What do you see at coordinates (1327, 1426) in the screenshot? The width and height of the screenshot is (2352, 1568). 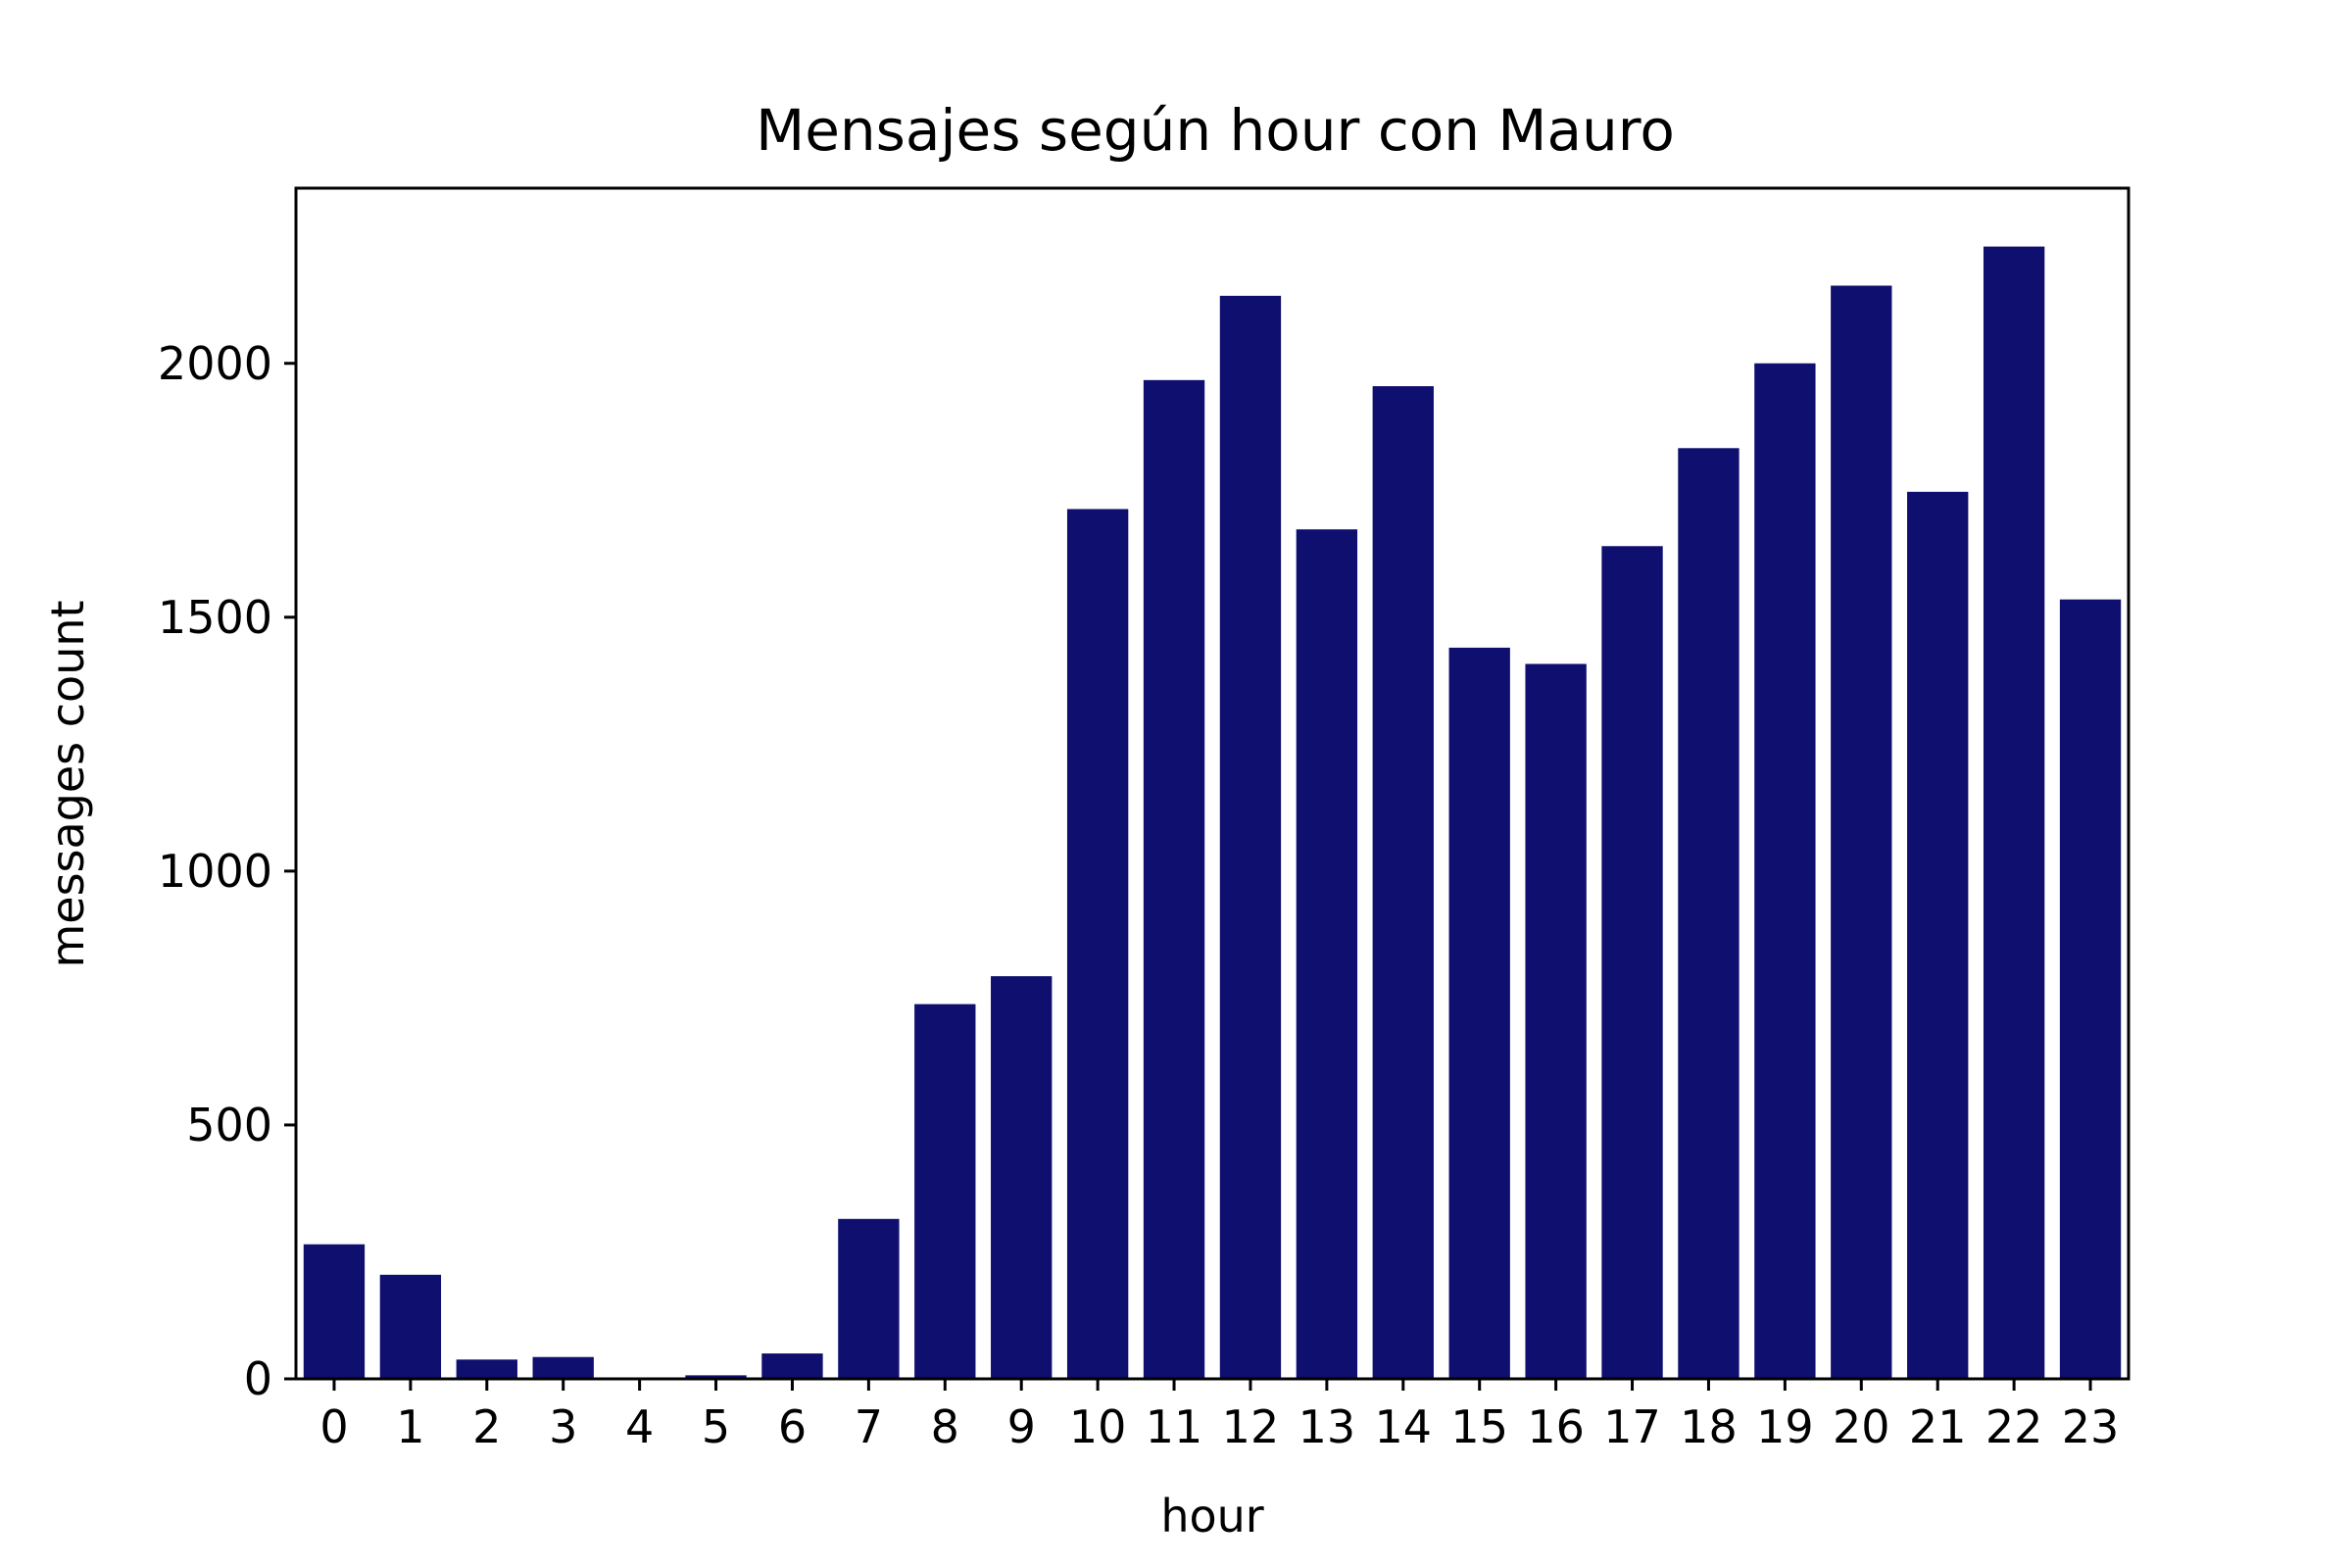 I see `x-tick-label: 13` at bounding box center [1327, 1426].